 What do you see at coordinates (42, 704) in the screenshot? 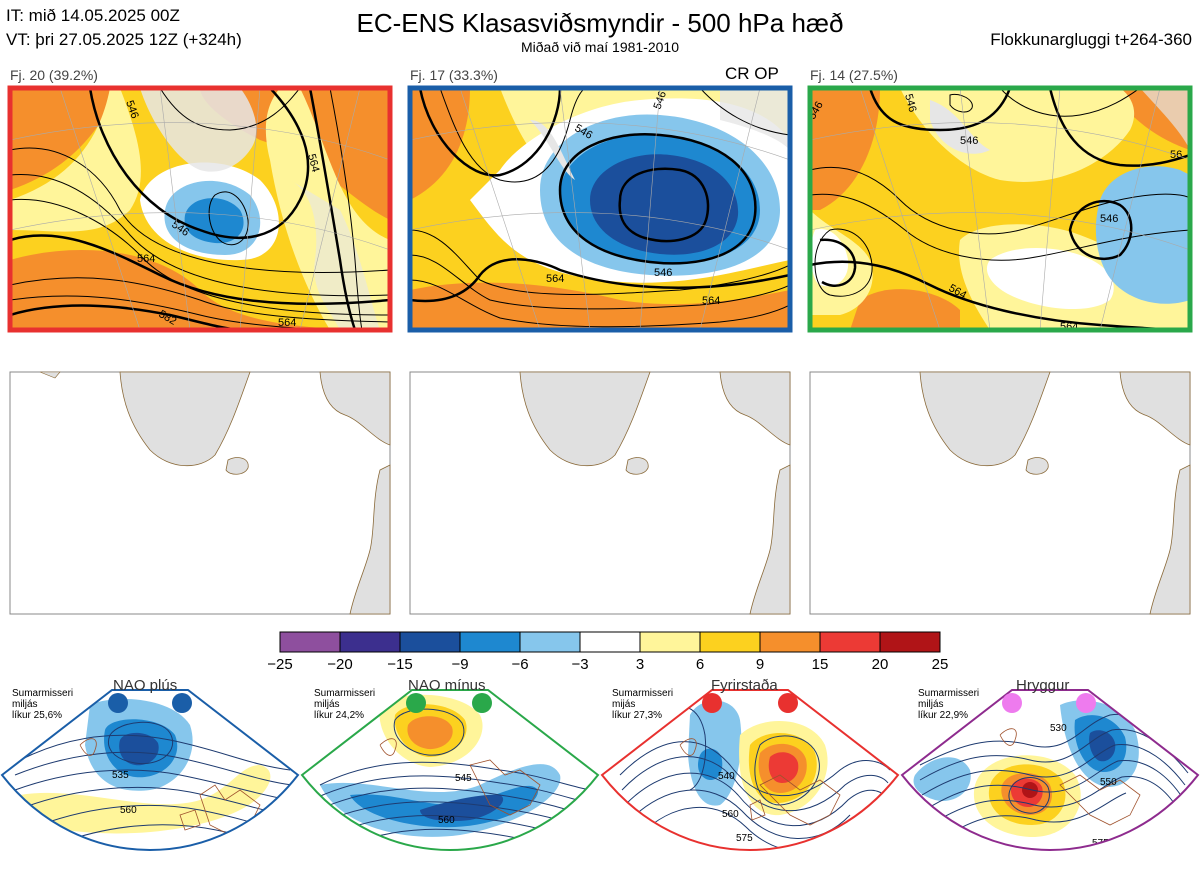
I see `regime-1-info: Sumarmisseri miljás líkur 25,6%` at bounding box center [42, 704].